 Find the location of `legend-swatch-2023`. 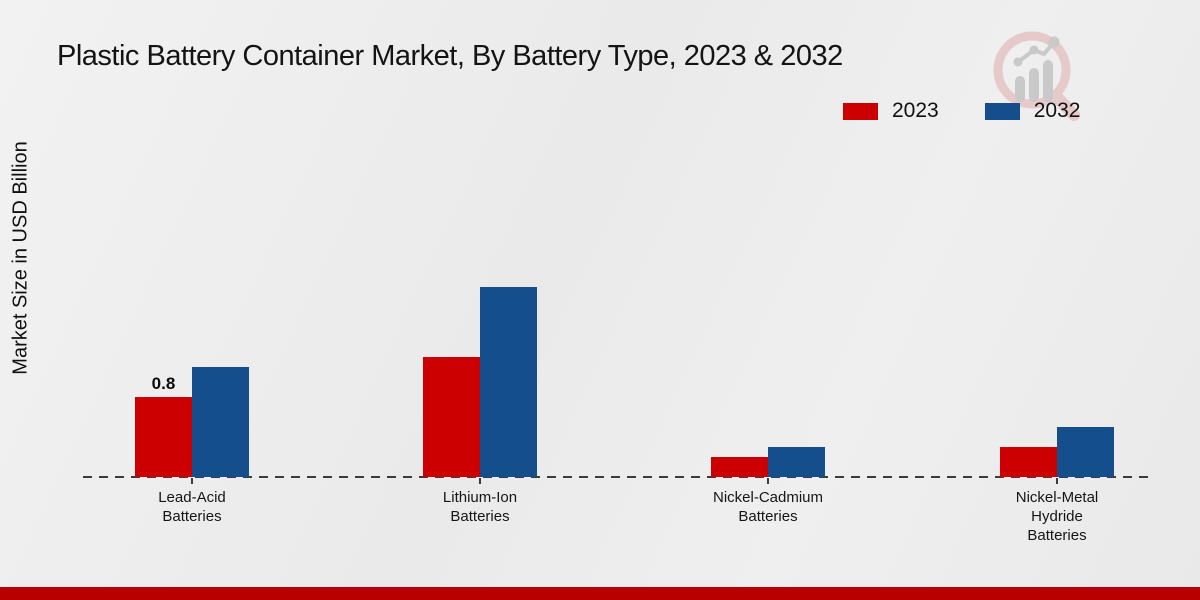

legend-swatch-2023 is located at coordinates (860, 111).